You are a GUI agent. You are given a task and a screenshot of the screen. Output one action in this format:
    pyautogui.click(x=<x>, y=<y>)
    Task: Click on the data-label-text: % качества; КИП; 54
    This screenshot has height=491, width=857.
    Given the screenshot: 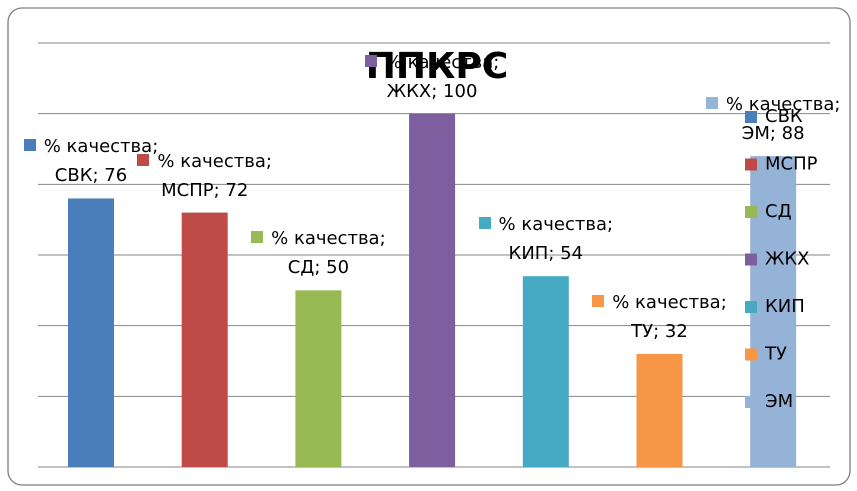 What is the action you would take?
    pyautogui.click(x=556, y=239)
    